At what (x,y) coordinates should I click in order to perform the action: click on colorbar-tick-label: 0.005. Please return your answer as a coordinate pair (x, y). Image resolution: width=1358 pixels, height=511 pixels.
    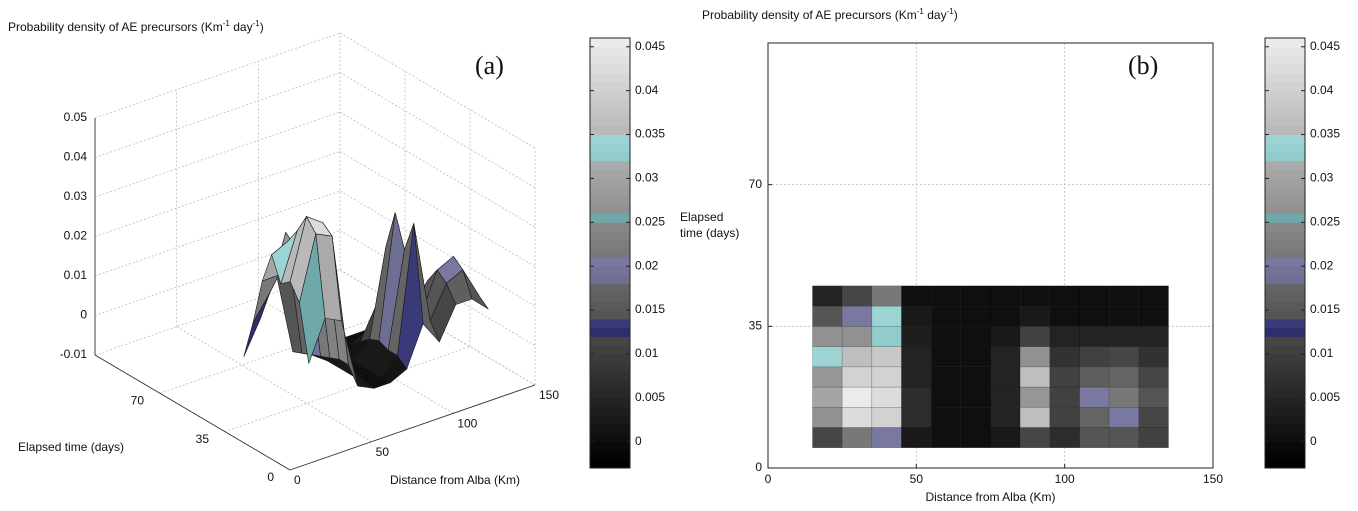
    Looking at the image, I should click on (1325, 397).